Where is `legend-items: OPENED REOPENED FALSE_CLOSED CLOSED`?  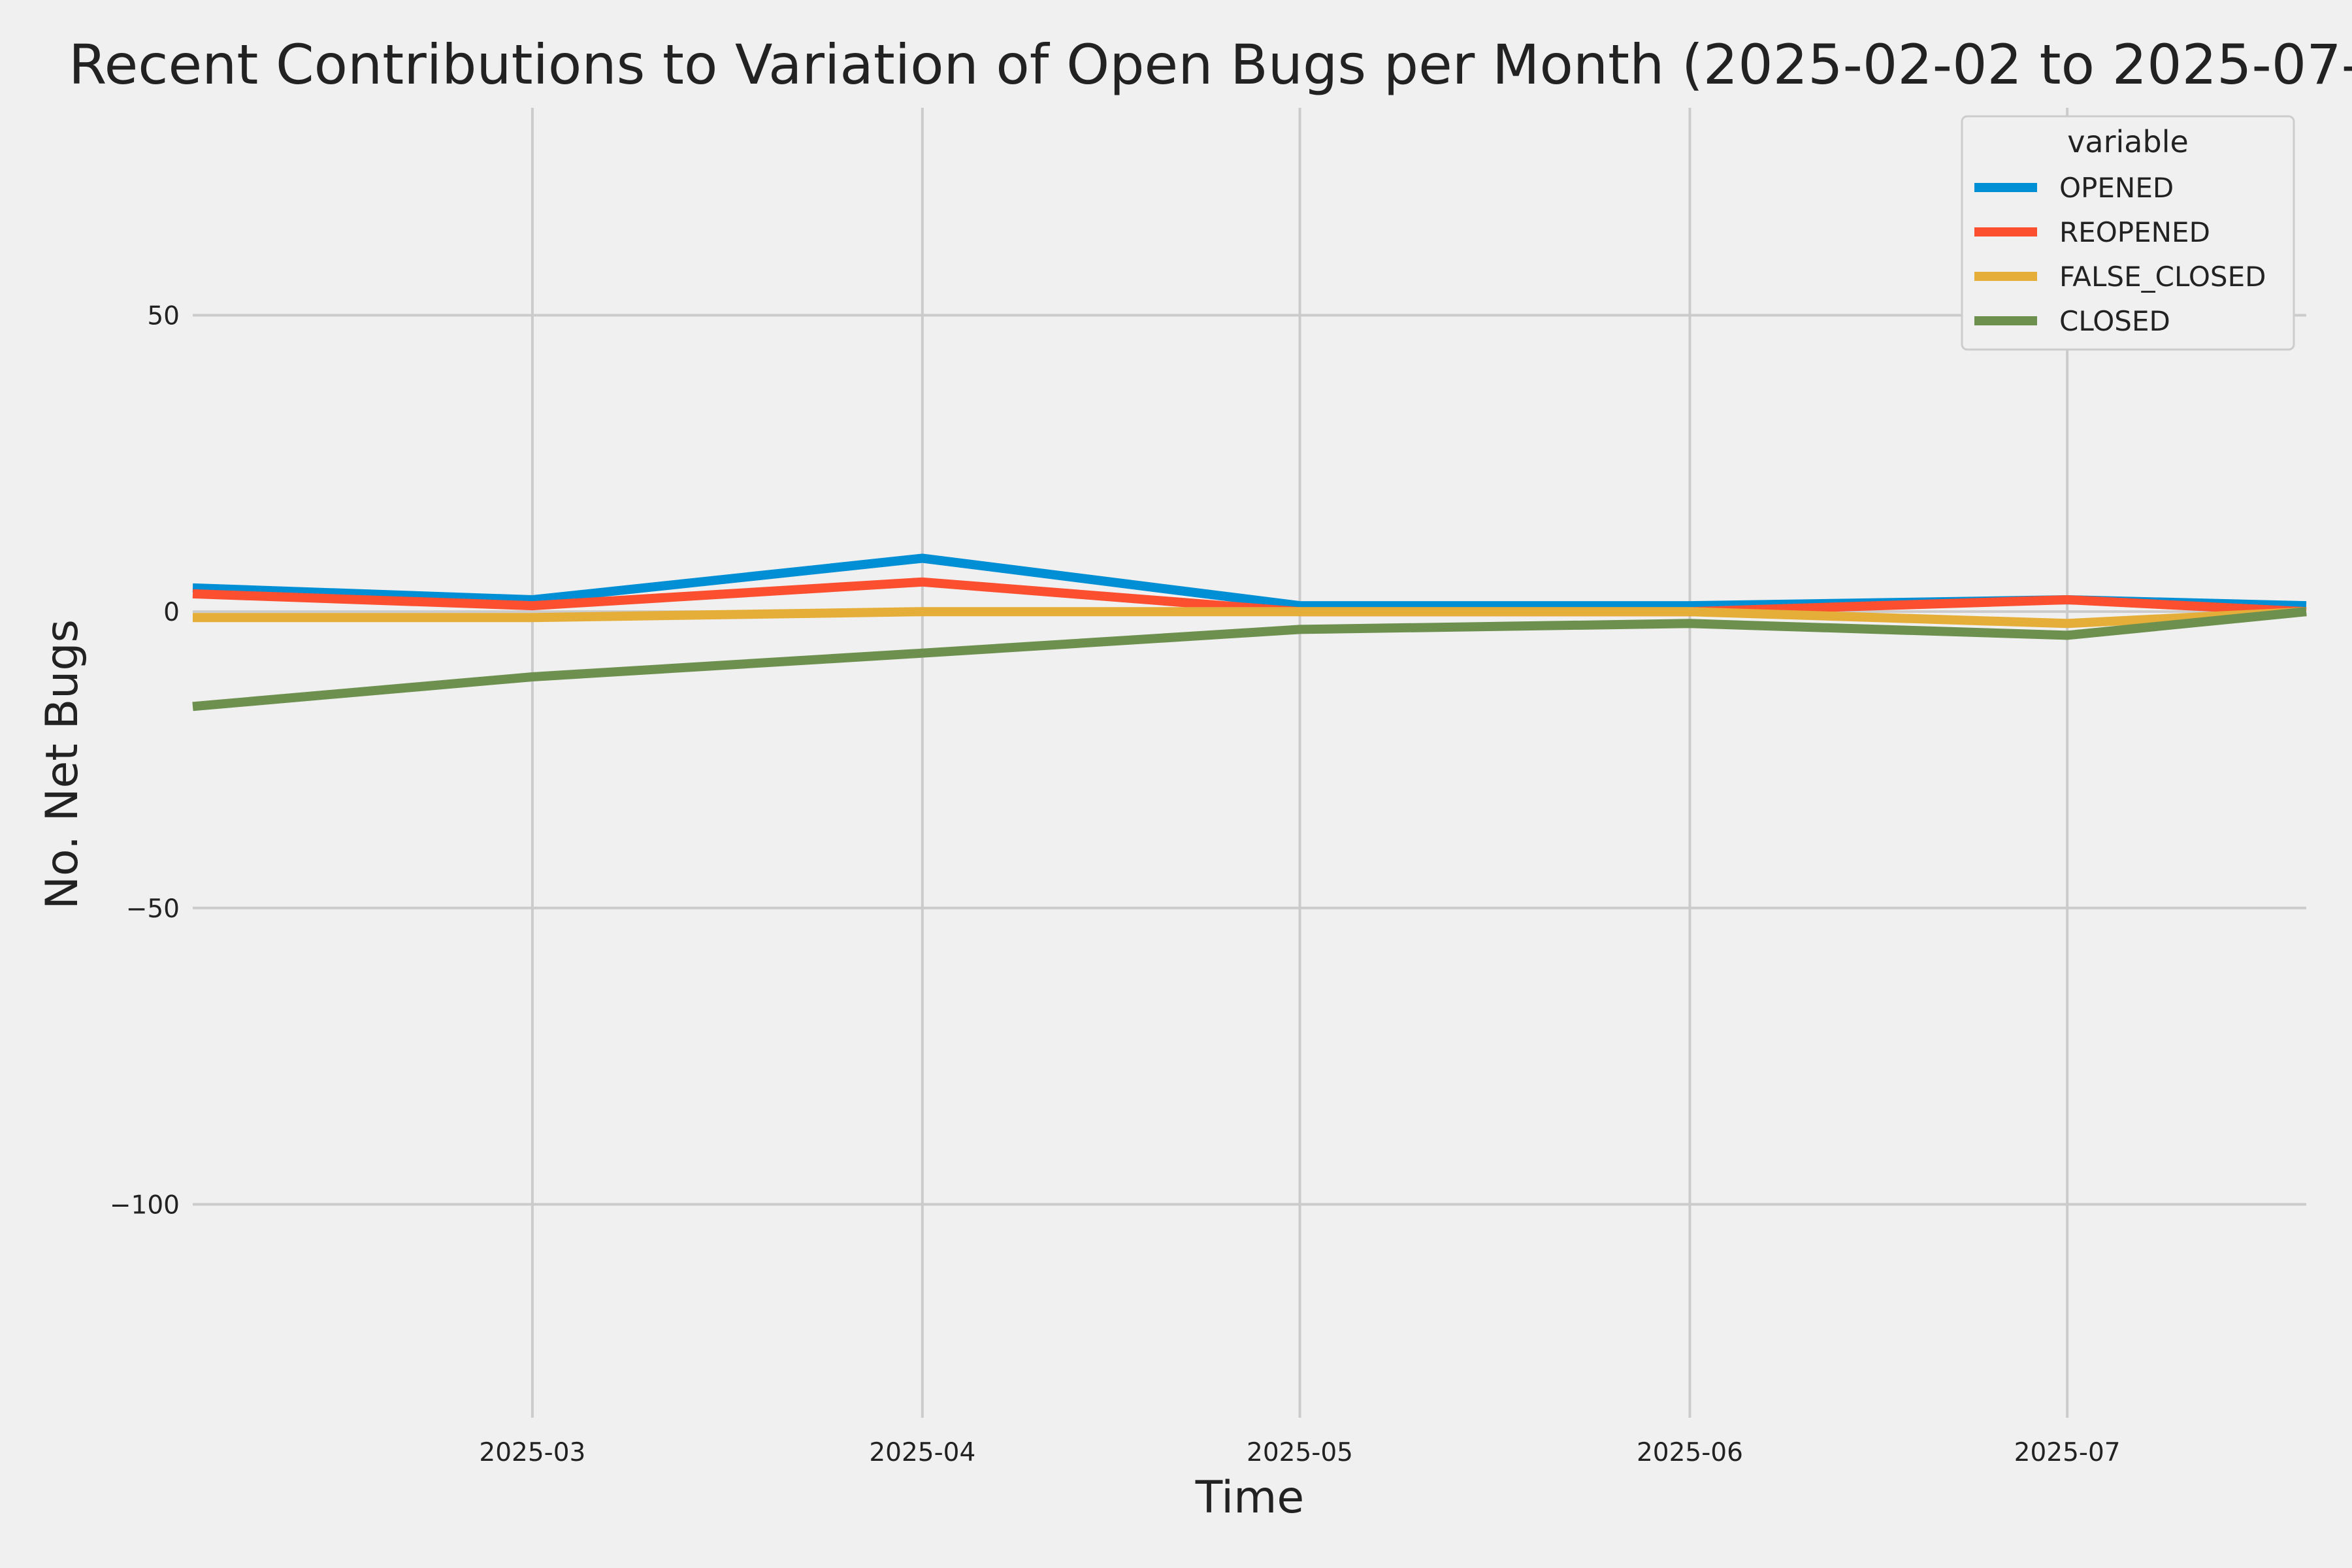 legend-items: OPENED REOPENED FALSE_CLOSED CLOSED is located at coordinates (2120, 254).